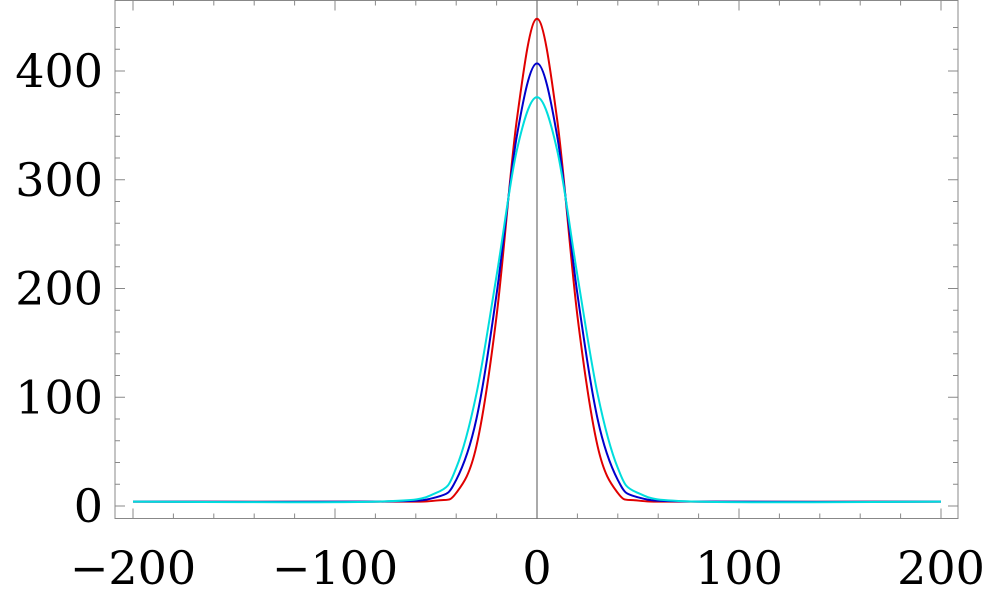  I want to click on x-tick-label: −100, so click(335, 568).